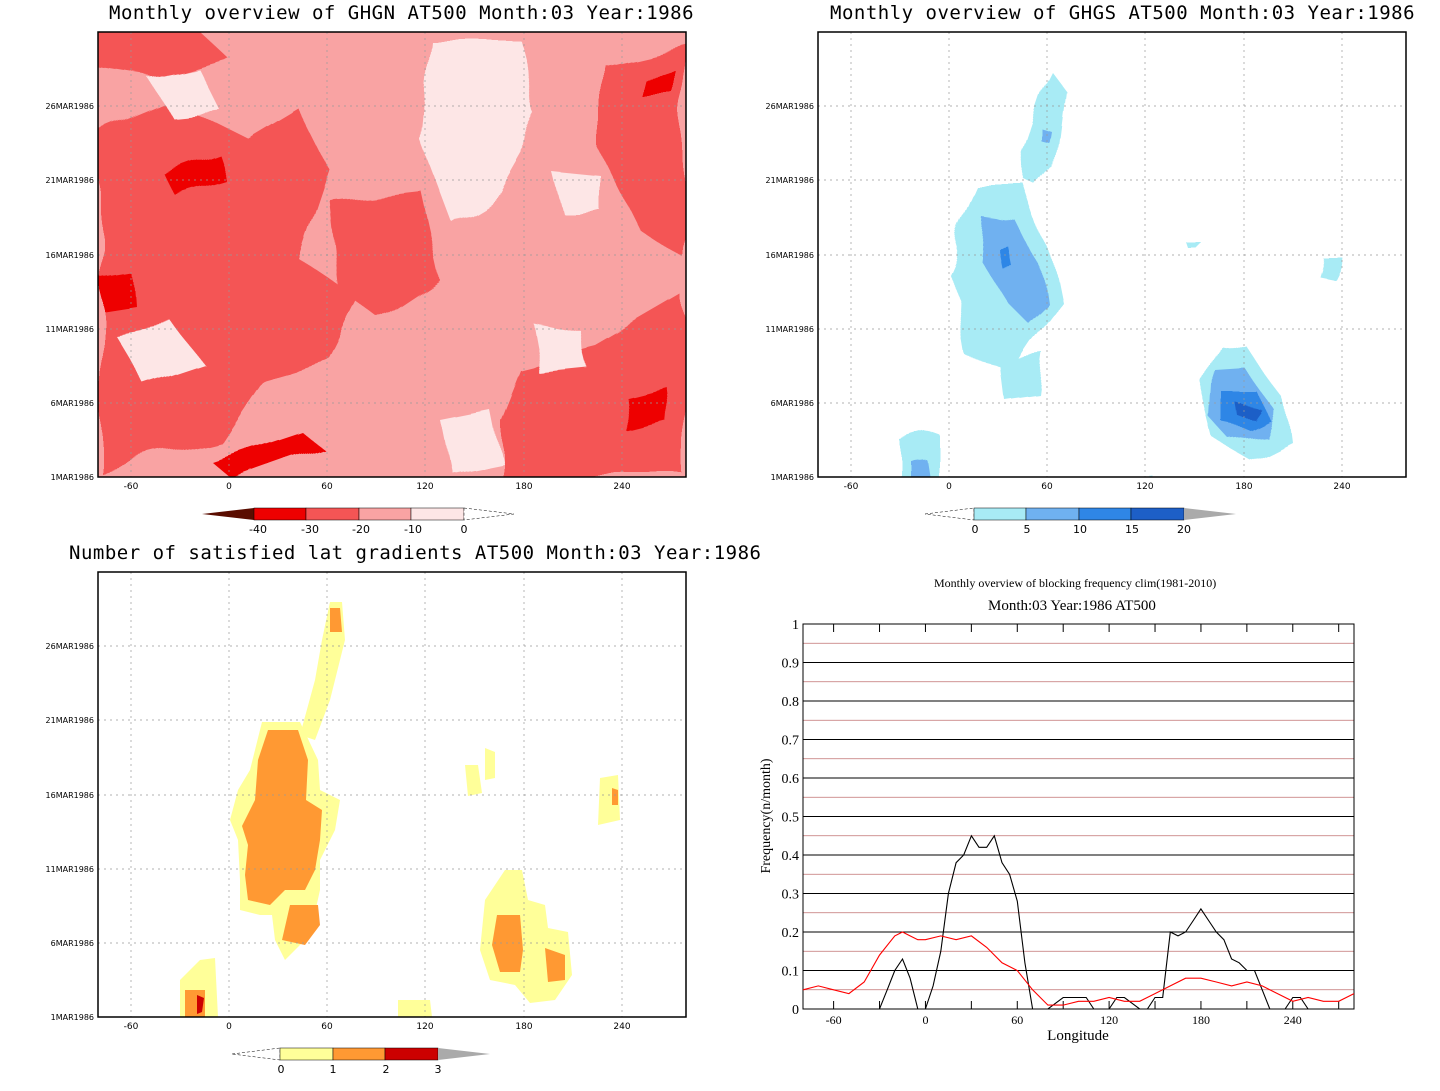  Describe the element at coordinates (975, 529) in the screenshot. I see `ghgs-colorbar-label: 0` at that location.